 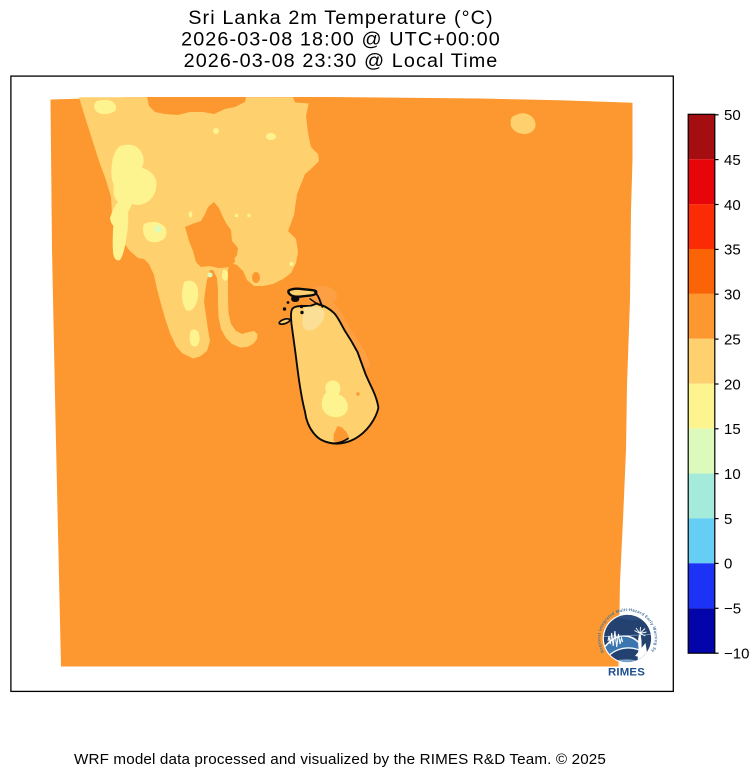 I want to click on svg-text: 15, so click(x=732, y=429).